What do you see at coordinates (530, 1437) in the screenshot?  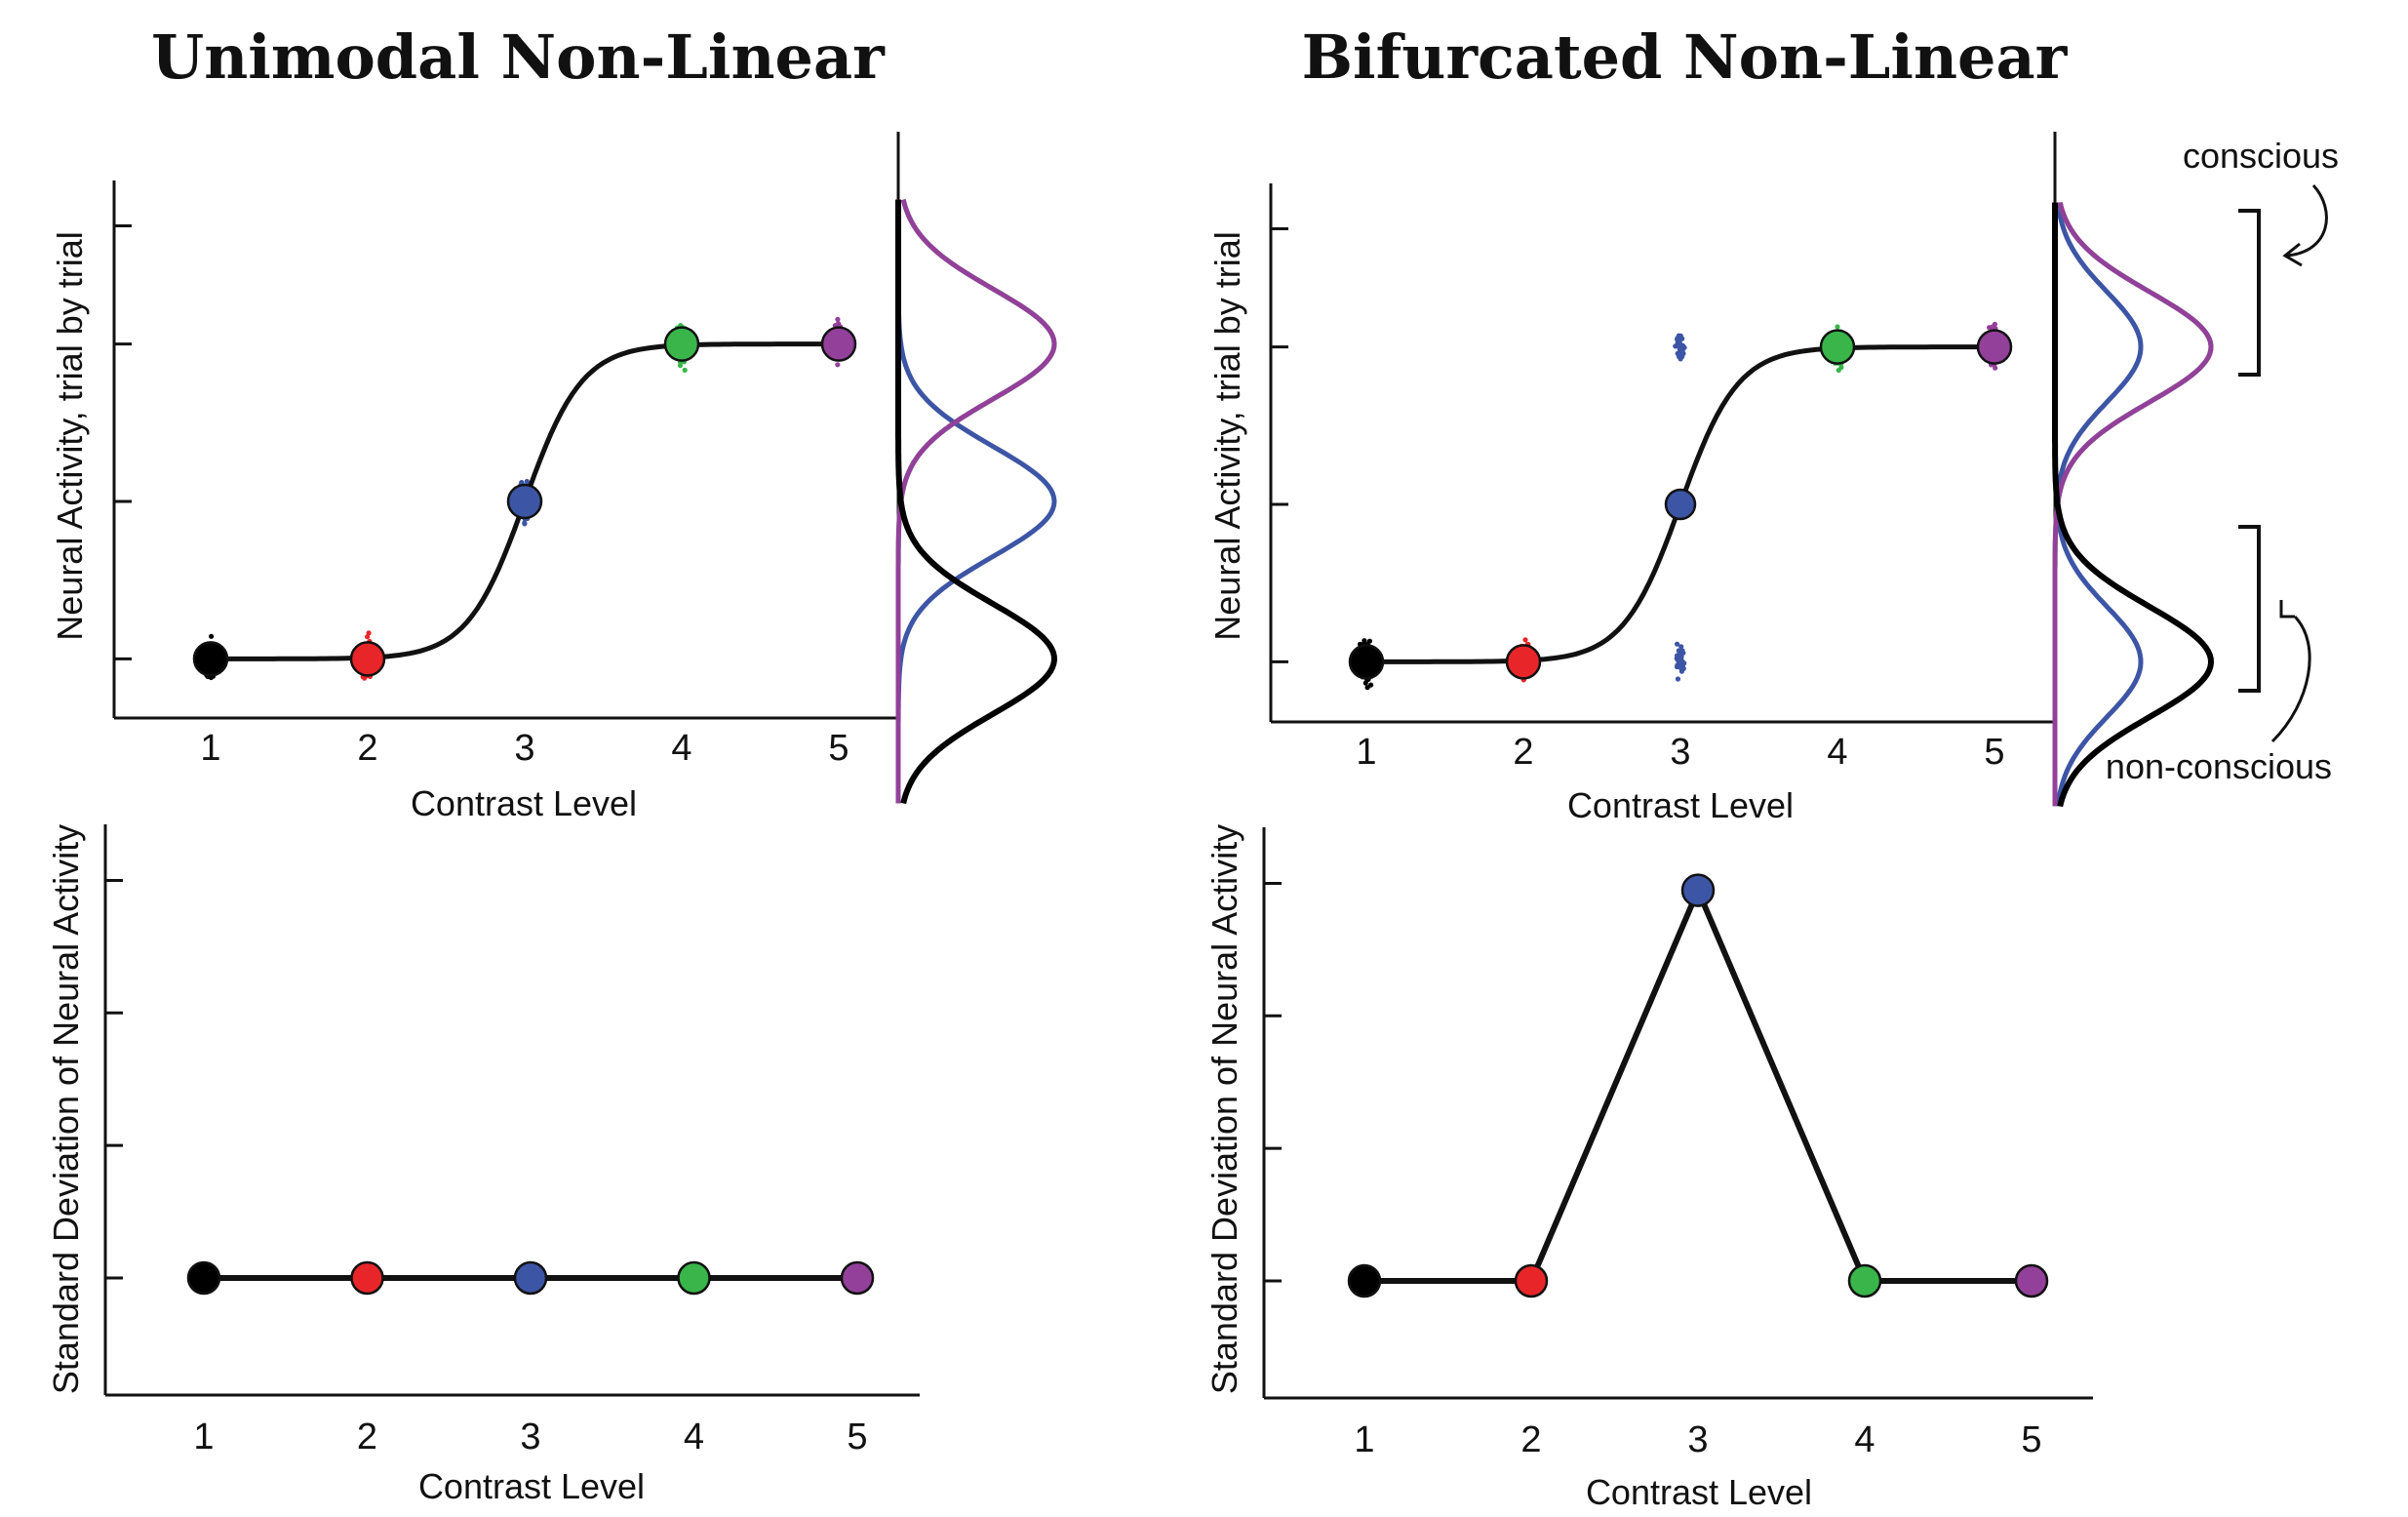 I see `unimodal-bottom-x-tick-label-3: 3` at bounding box center [530, 1437].